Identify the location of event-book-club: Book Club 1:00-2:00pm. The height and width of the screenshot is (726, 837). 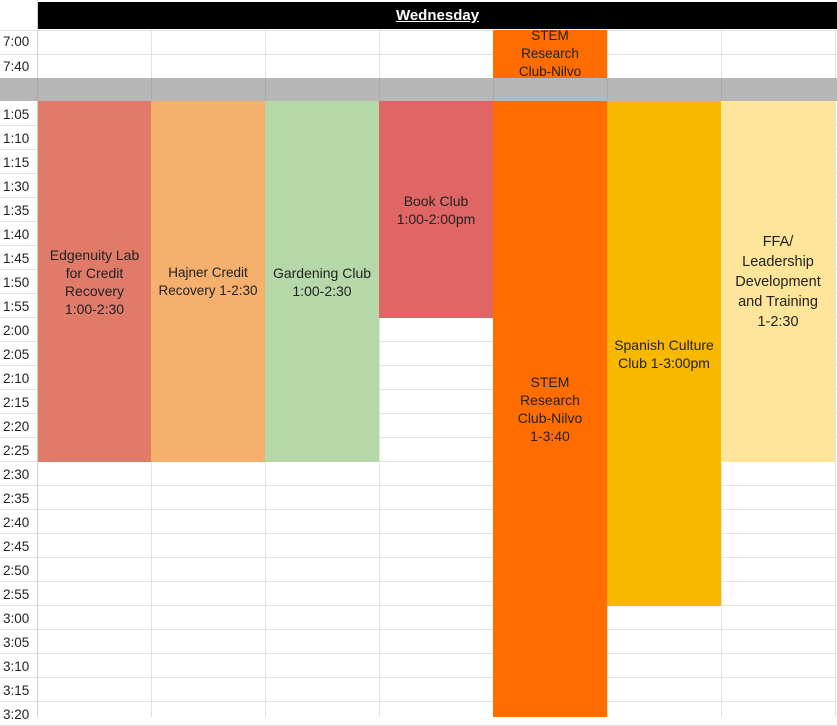
(436, 209).